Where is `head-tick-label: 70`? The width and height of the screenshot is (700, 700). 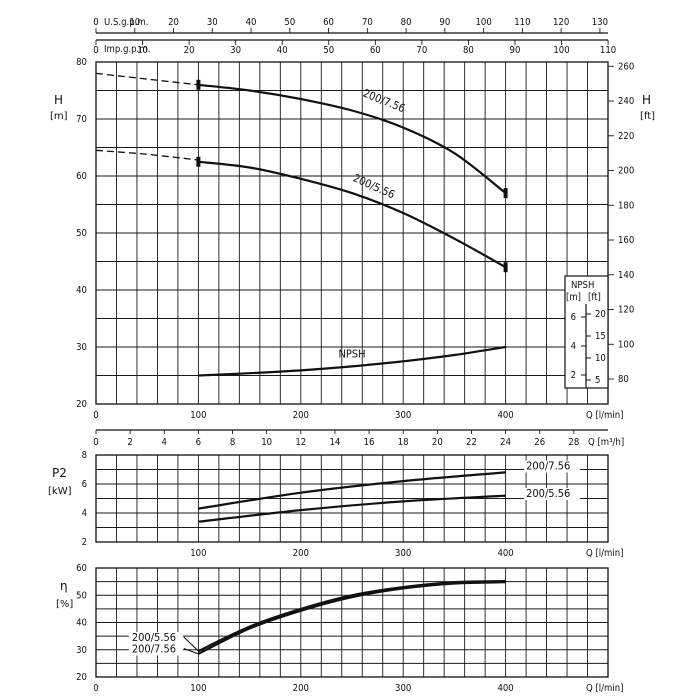 head-tick-label: 70 is located at coordinates (81, 119).